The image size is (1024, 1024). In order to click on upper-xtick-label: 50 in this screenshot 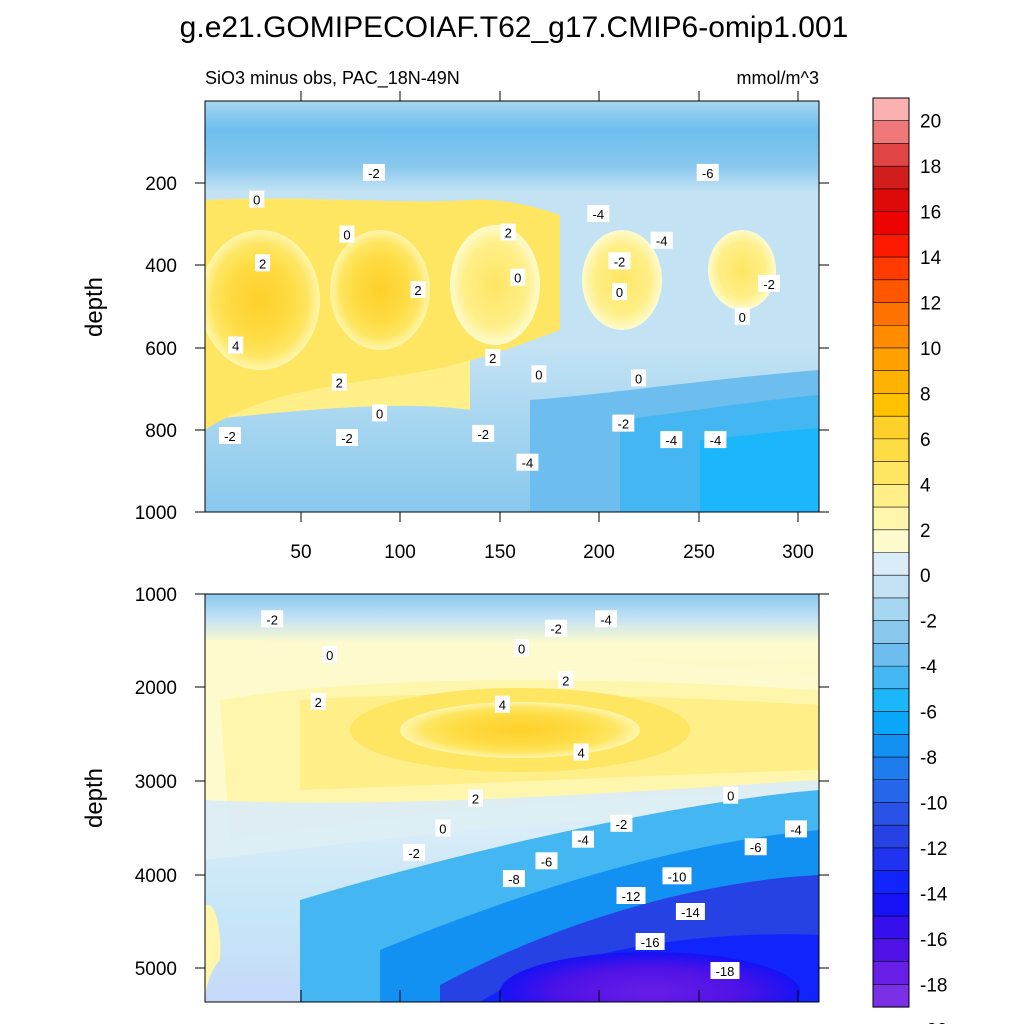, I will do `click(300, 552)`.